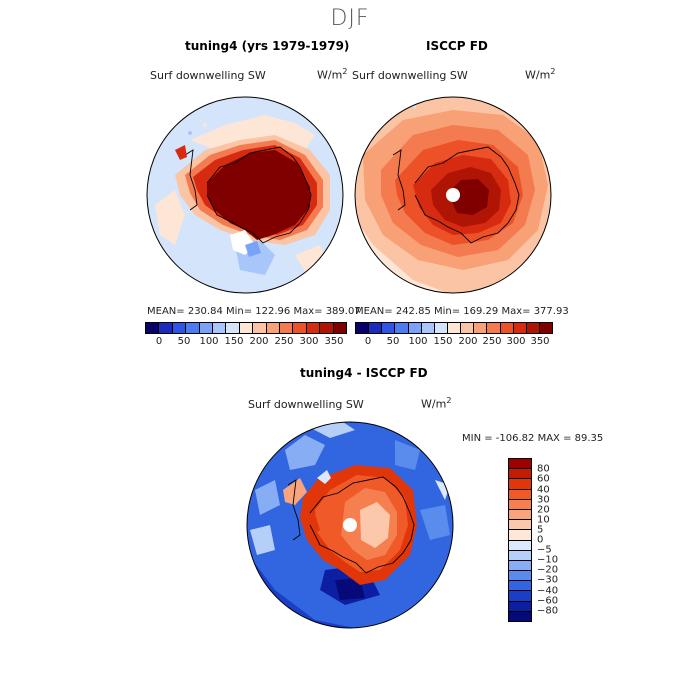  Describe the element at coordinates (436, 403) in the screenshot. I see `diff-panel-units: W/m2` at that location.